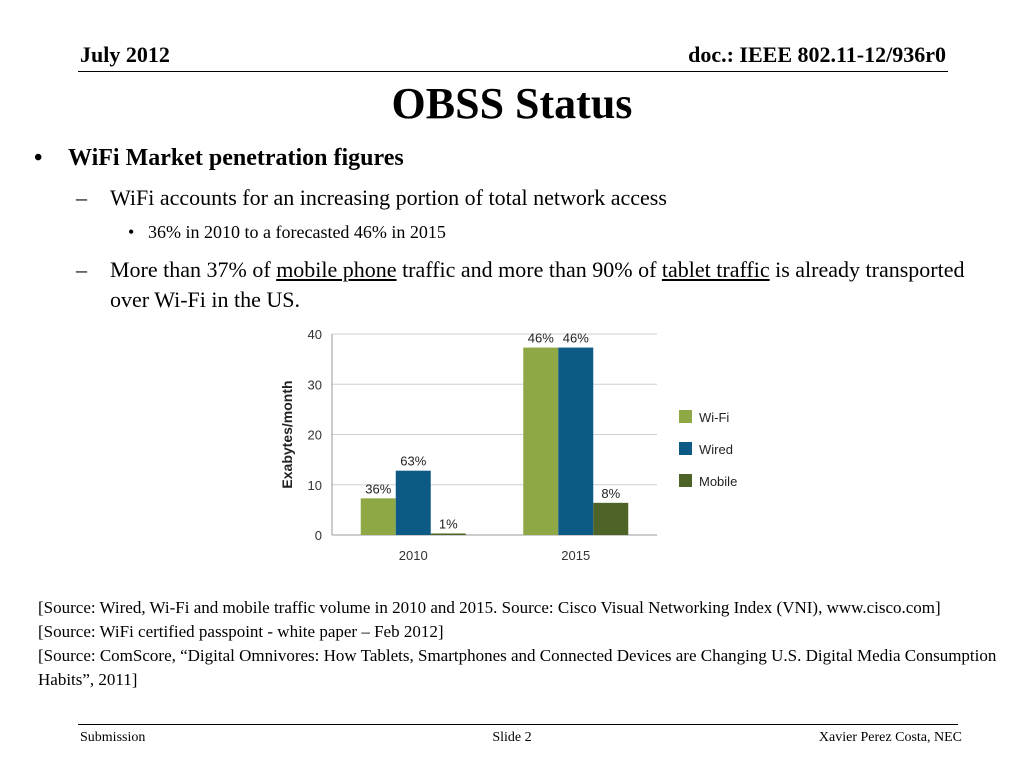  Describe the element at coordinates (236, 158) in the screenshot. I see `bullet-text: WiFi Market penetration figures` at that location.